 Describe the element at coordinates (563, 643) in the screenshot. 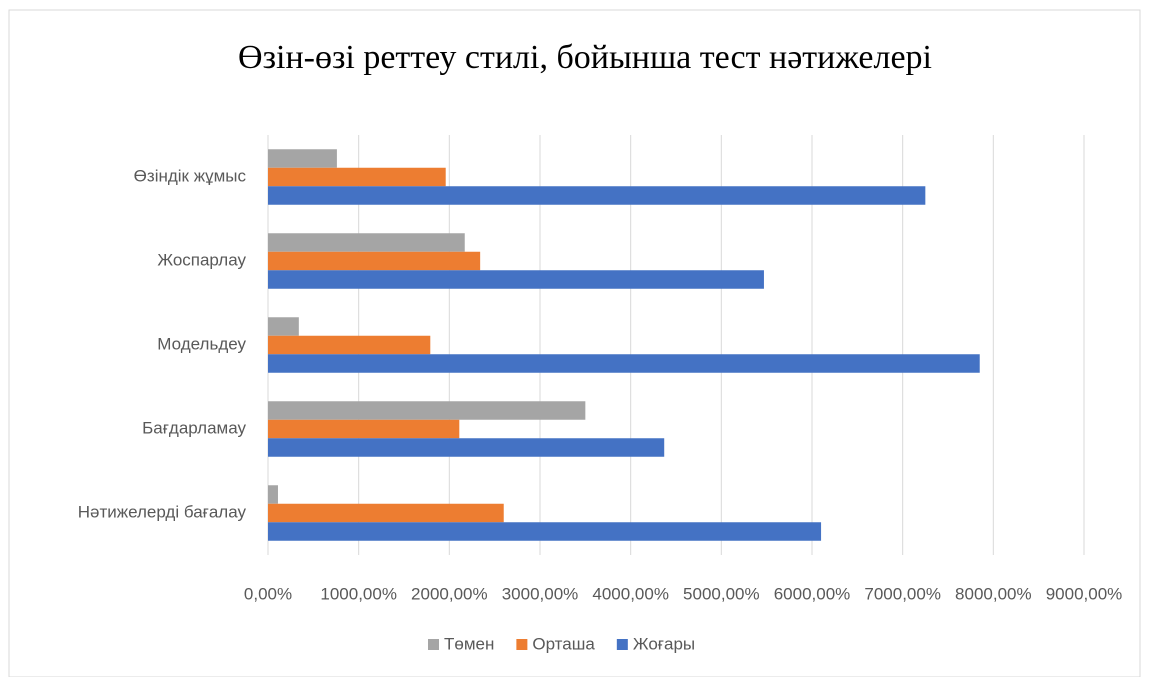

I see `legend-label: Орташа` at that location.